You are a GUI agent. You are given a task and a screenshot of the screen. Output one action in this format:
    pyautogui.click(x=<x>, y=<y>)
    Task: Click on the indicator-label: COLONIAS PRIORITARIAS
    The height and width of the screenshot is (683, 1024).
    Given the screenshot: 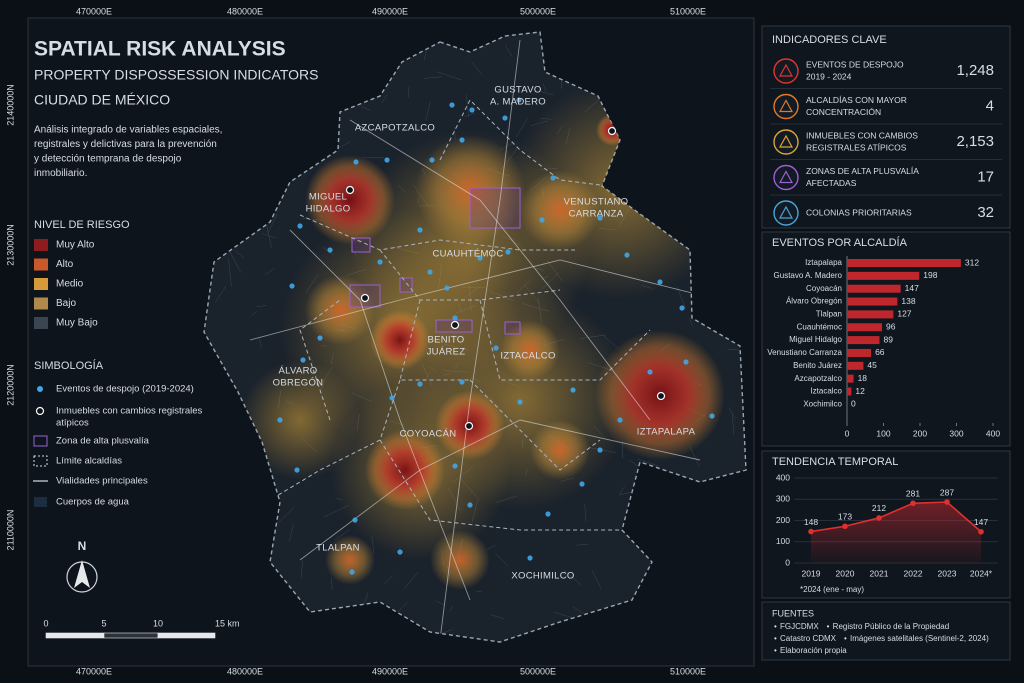 What is the action you would take?
    pyautogui.click(x=859, y=212)
    